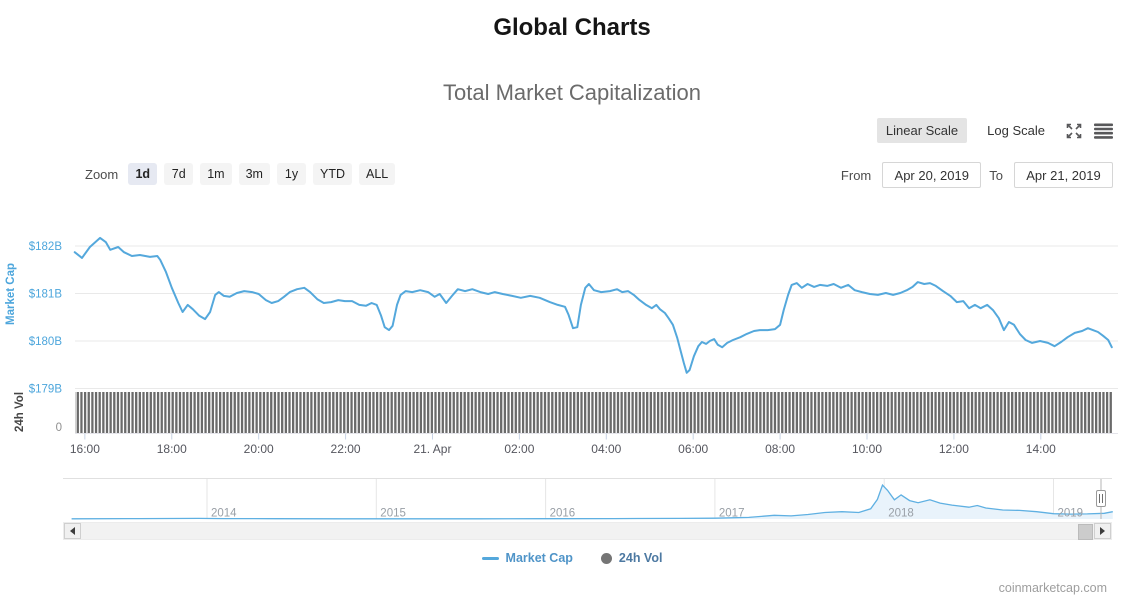 This screenshot has height=604, width=1144. Describe the element at coordinates (85, 449) in the screenshot. I see `x-axis-label: 16:00` at that location.